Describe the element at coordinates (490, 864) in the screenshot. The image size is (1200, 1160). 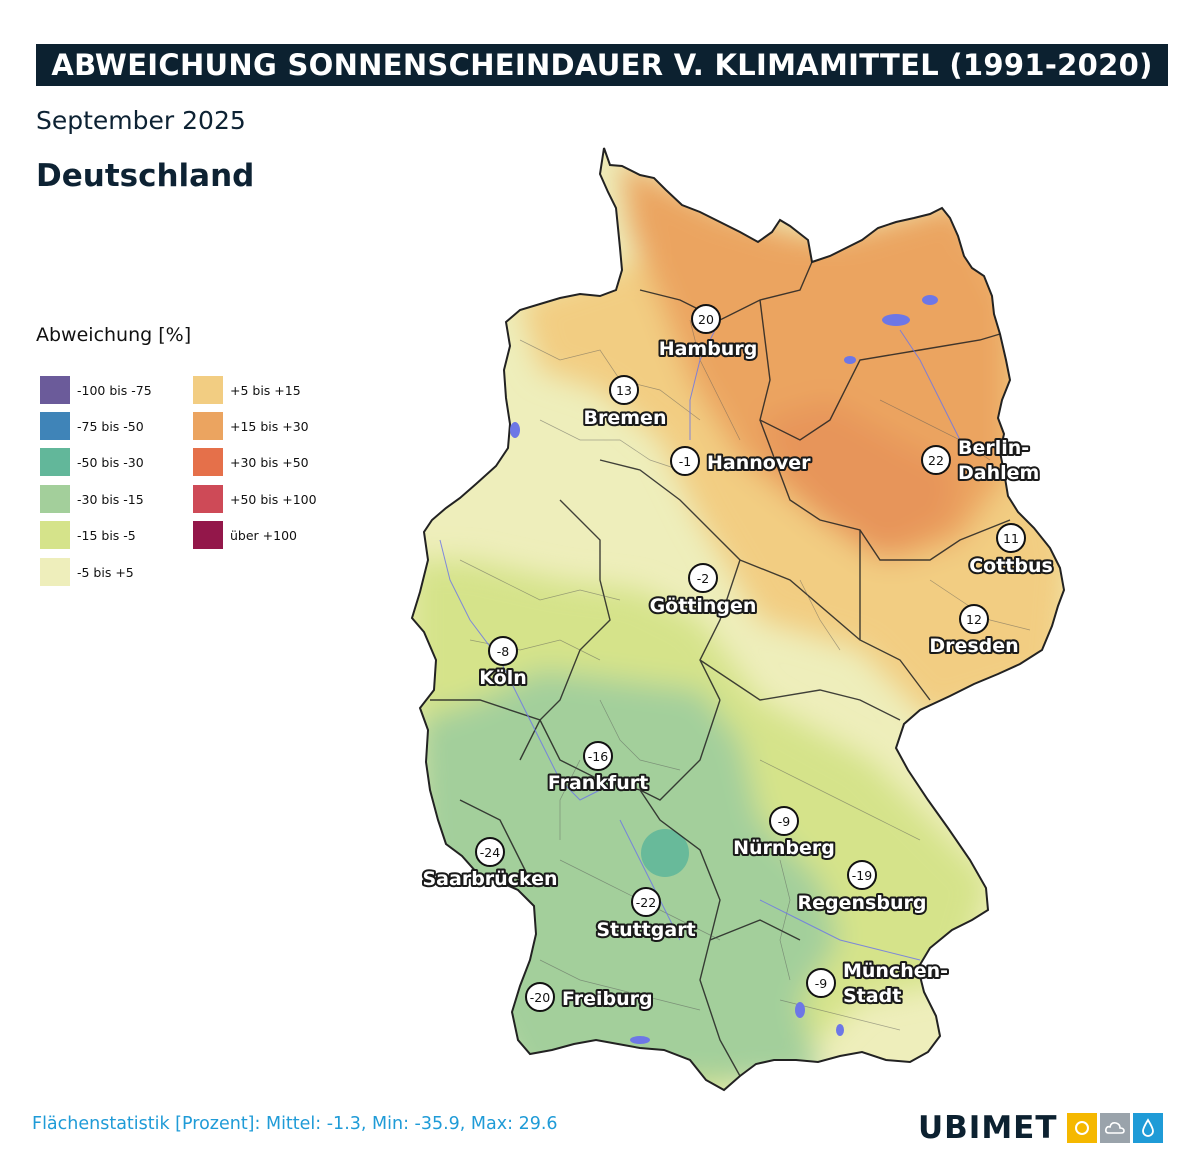
I see `city-marker-saarbruecken: -24 Saarbrücken` at that location.